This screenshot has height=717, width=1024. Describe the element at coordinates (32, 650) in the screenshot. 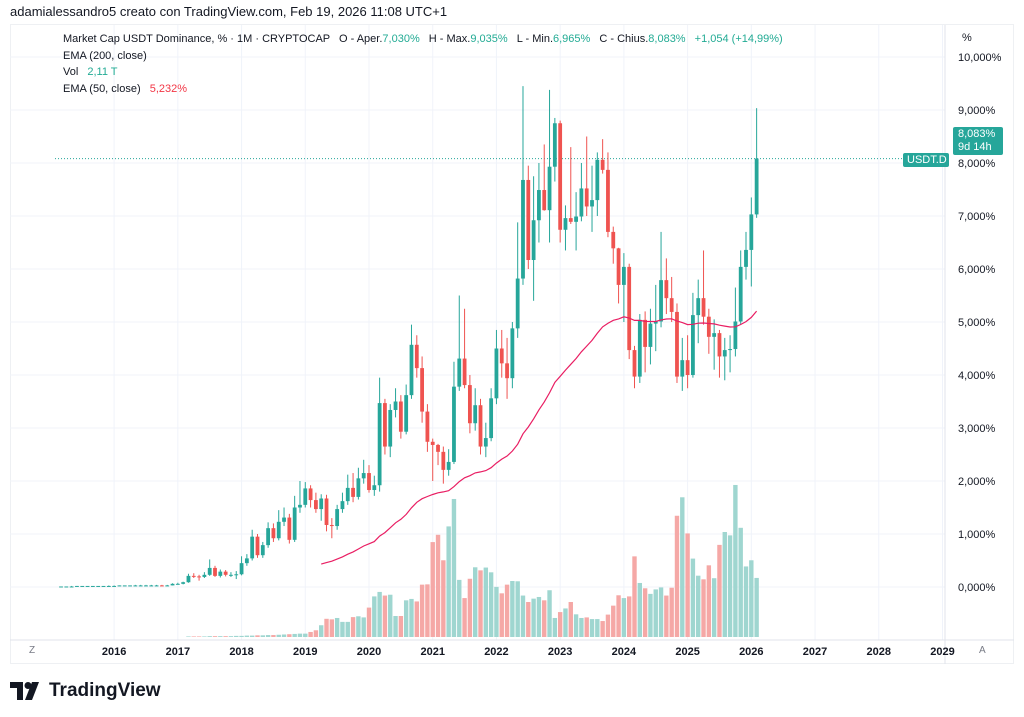

I see `zoom-reset-button: Z` at that location.